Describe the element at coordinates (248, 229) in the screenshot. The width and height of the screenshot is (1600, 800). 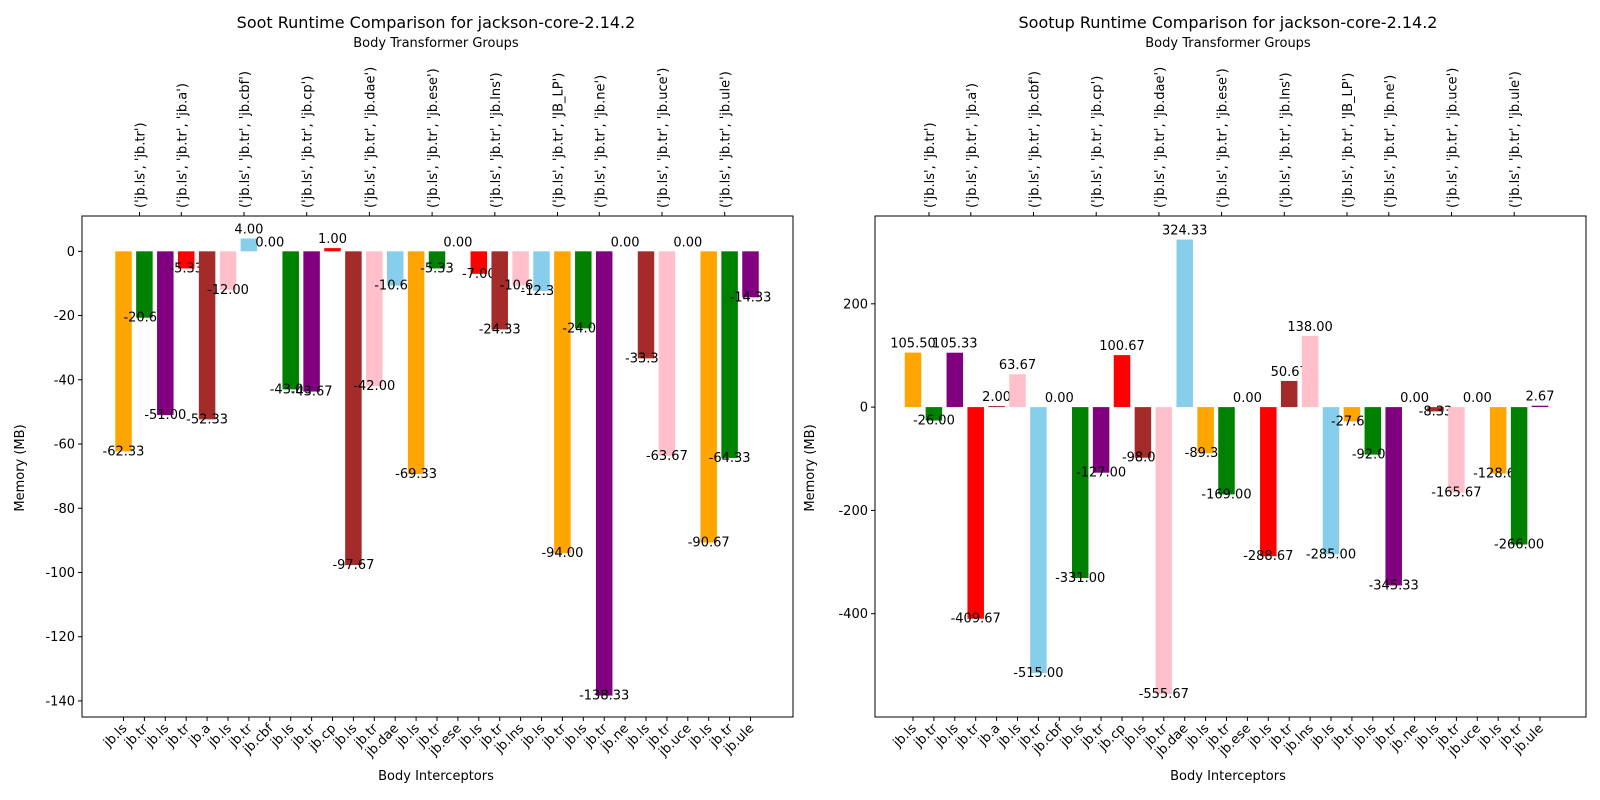
I see `bar-value-label: 4.00` at that location.